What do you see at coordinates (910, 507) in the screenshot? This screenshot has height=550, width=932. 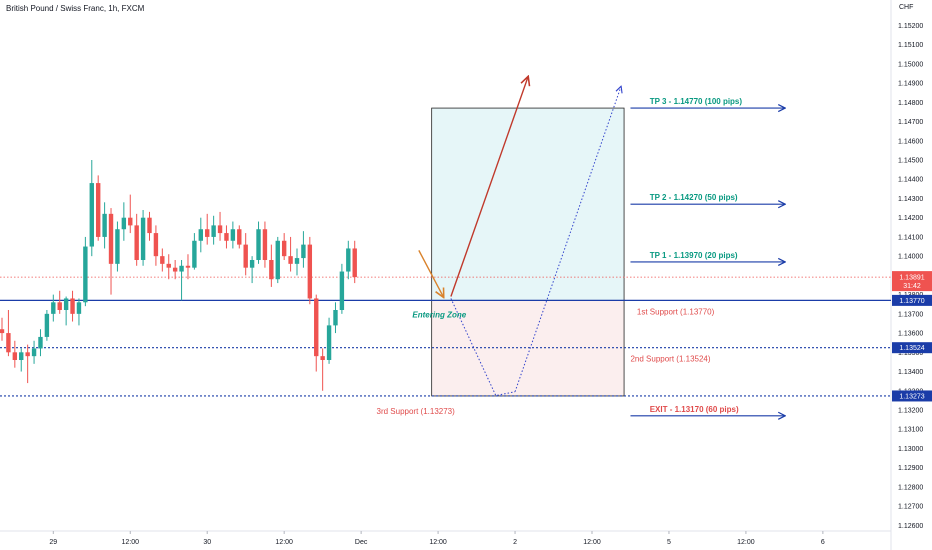 I see `y-tick-label: 1.12700` at bounding box center [910, 507].